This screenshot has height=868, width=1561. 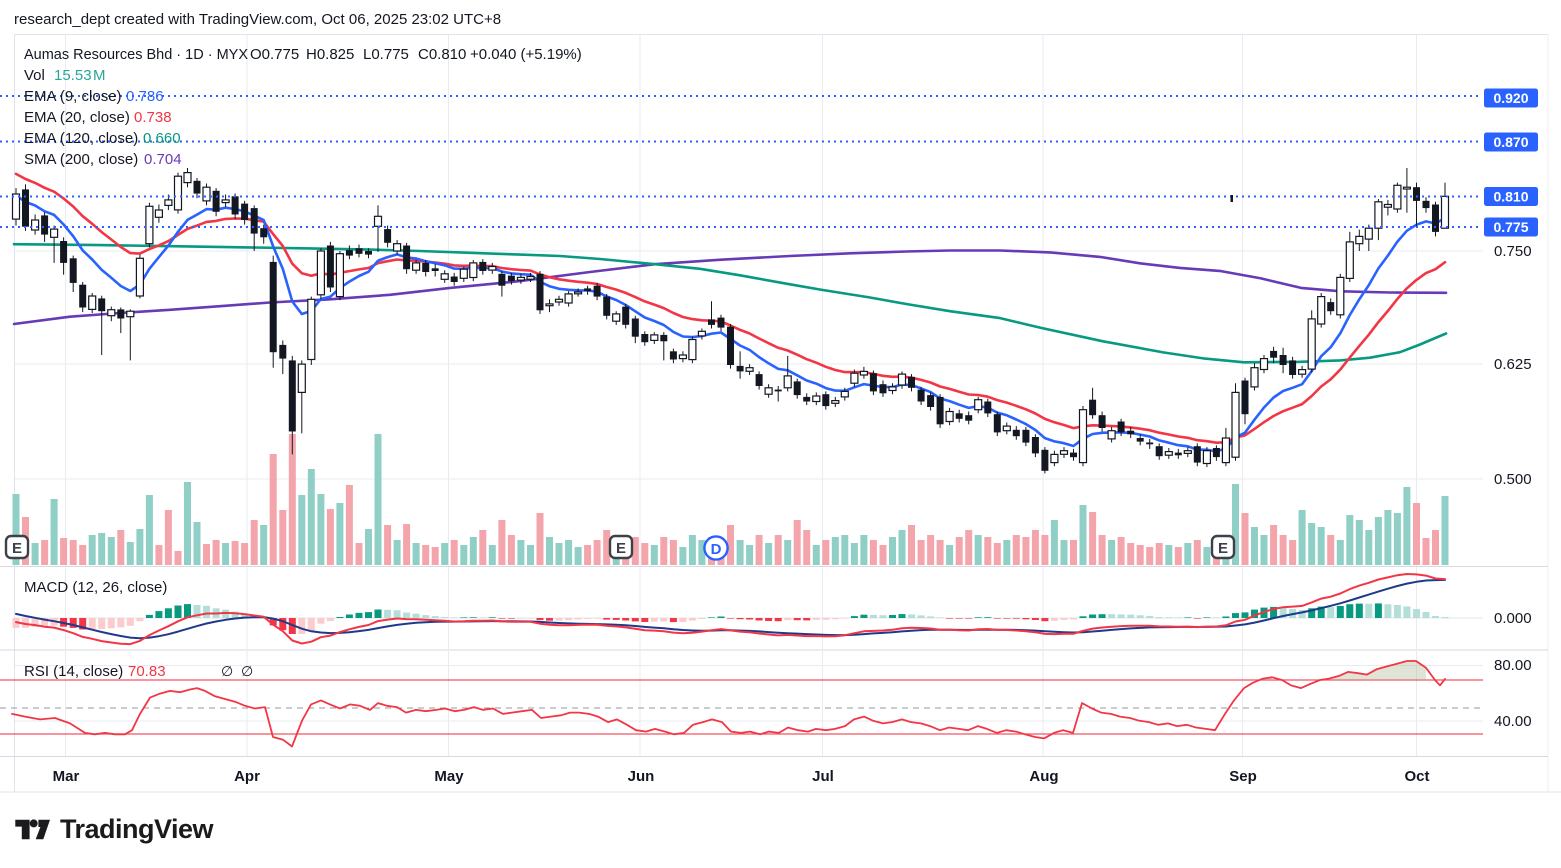 I want to click on svg-text: 15.53, so click(x=73, y=75).